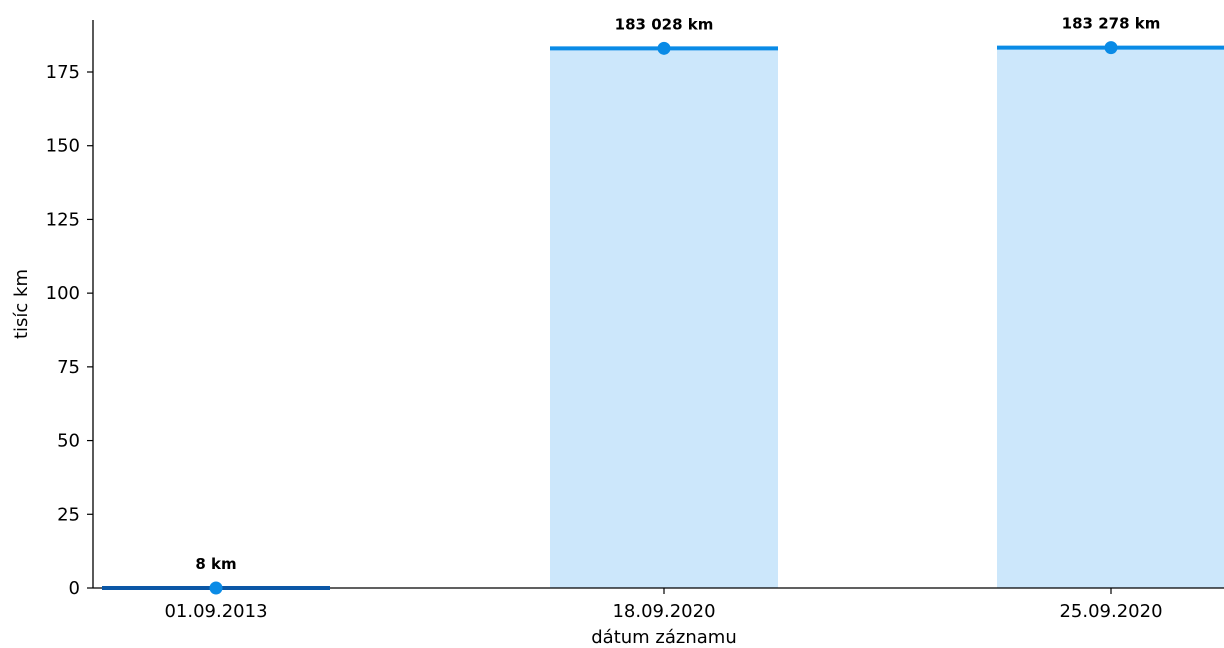  What do you see at coordinates (1110, 611) in the screenshot?
I see `x-tick-label: 25.09.2020` at bounding box center [1110, 611].